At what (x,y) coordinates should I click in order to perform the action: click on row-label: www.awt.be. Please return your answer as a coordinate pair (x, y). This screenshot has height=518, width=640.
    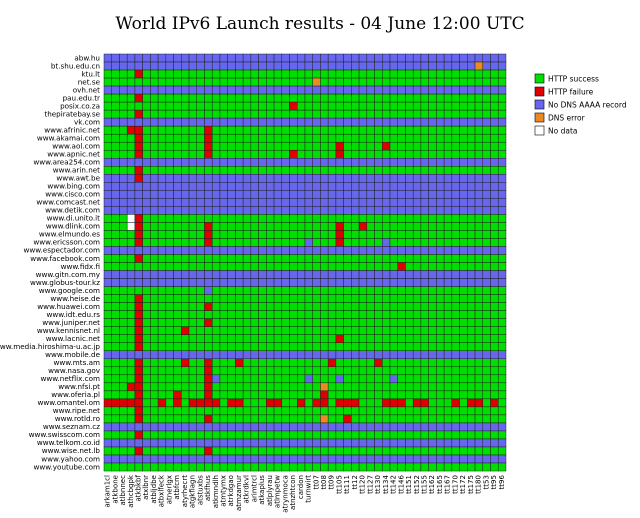
    Looking at the image, I should click on (78, 178).